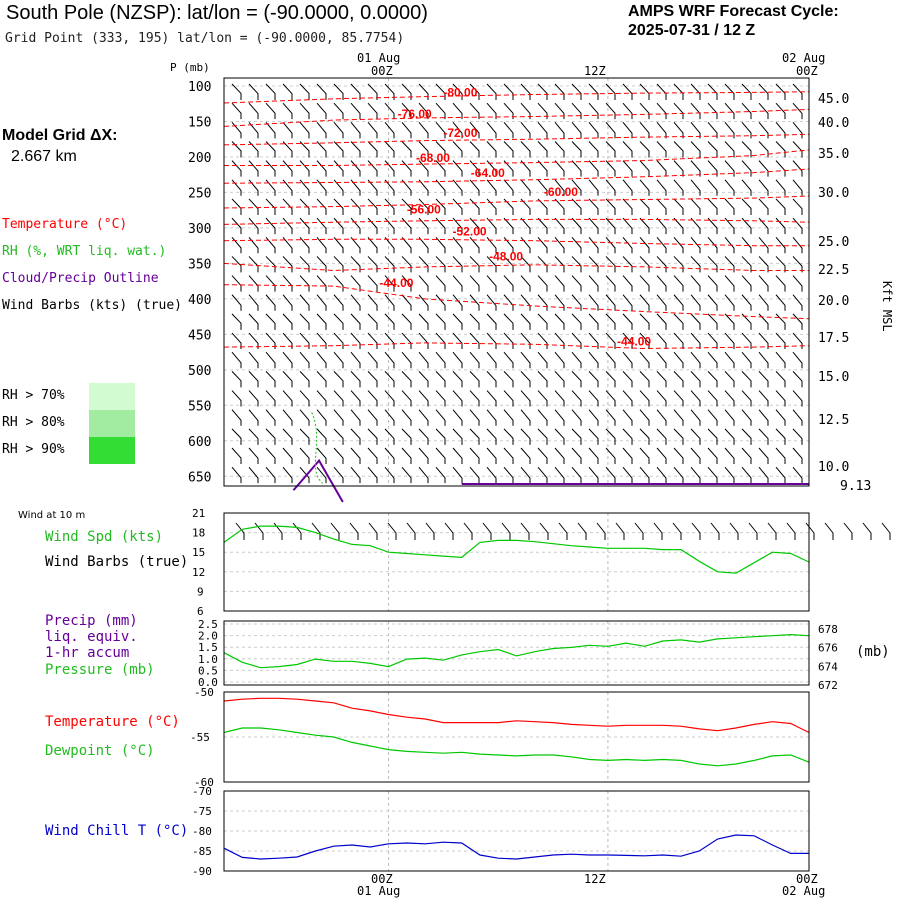 The width and height of the screenshot is (900, 900). Describe the element at coordinates (516, 562) in the screenshot. I see `wind-panel-frame` at that location.